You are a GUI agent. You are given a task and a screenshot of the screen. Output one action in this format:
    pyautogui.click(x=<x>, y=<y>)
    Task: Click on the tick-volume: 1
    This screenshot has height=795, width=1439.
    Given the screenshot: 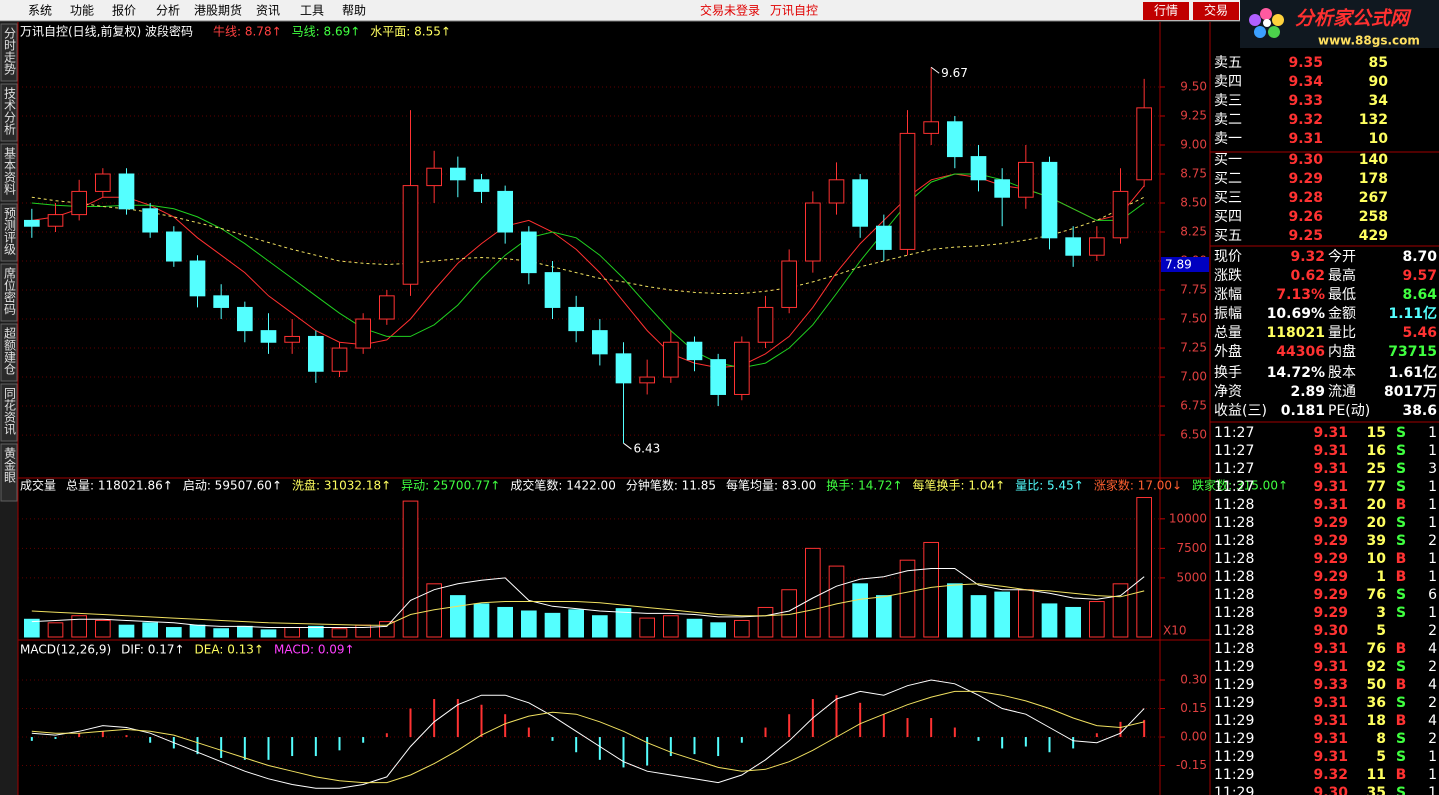 What is the action you would take?
    pyautogui.click(x=1381, y=577)
    